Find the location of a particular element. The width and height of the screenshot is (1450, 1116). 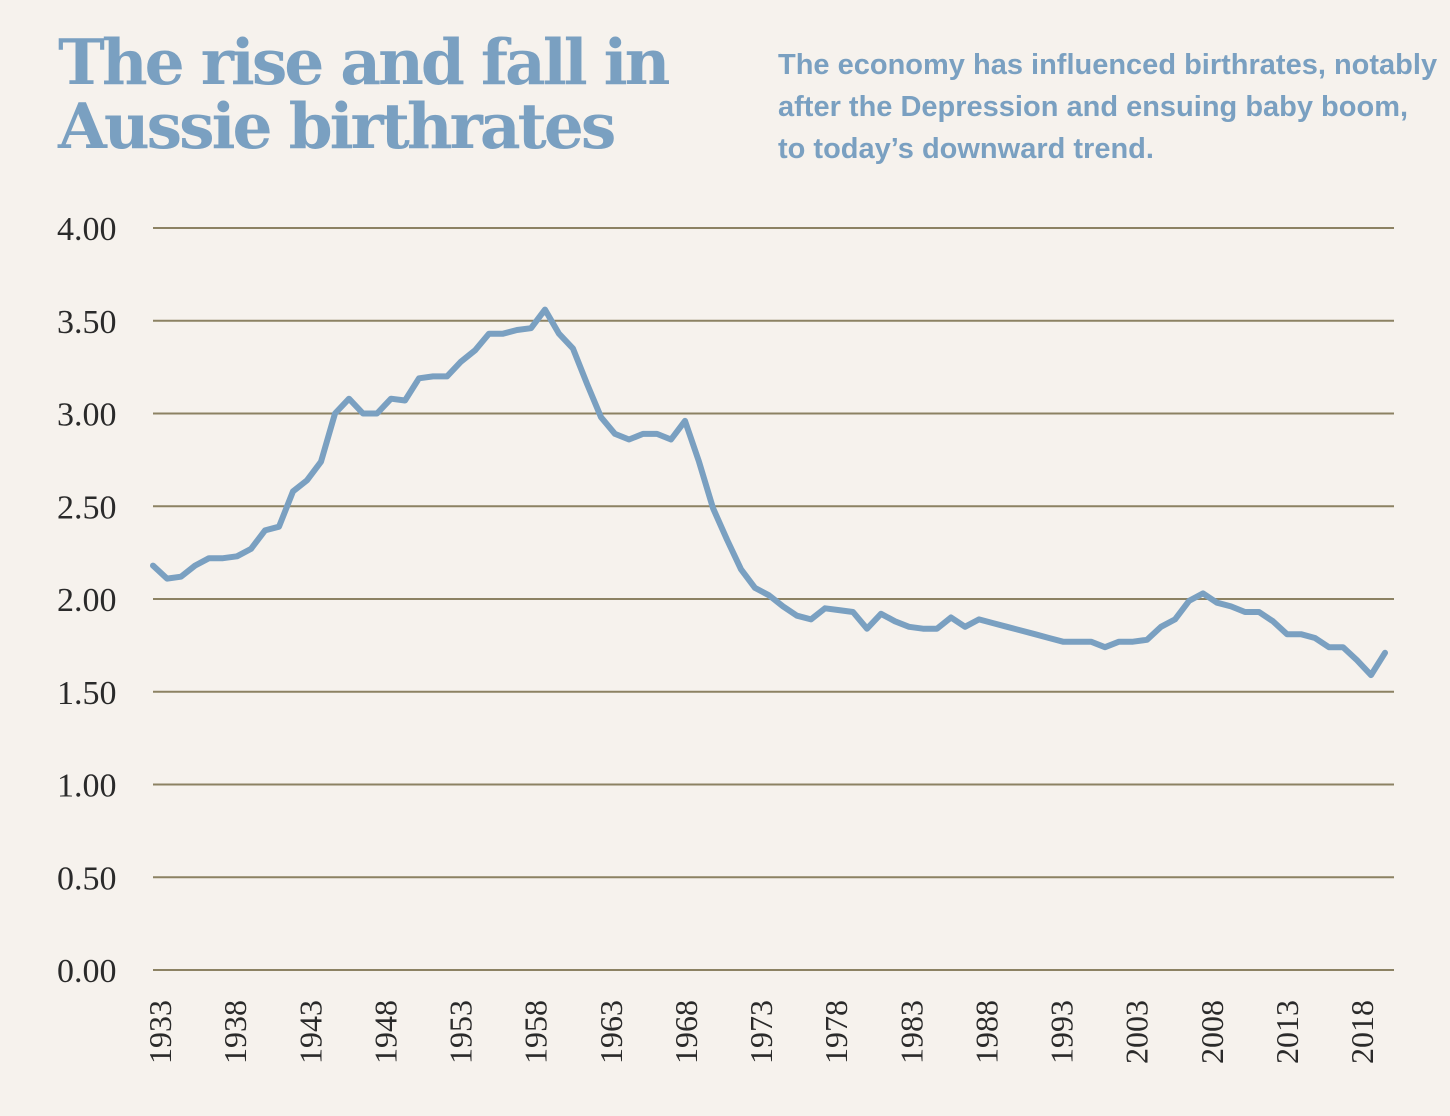

y-tick-label: 0.50 is located at coordinates (87, 878).